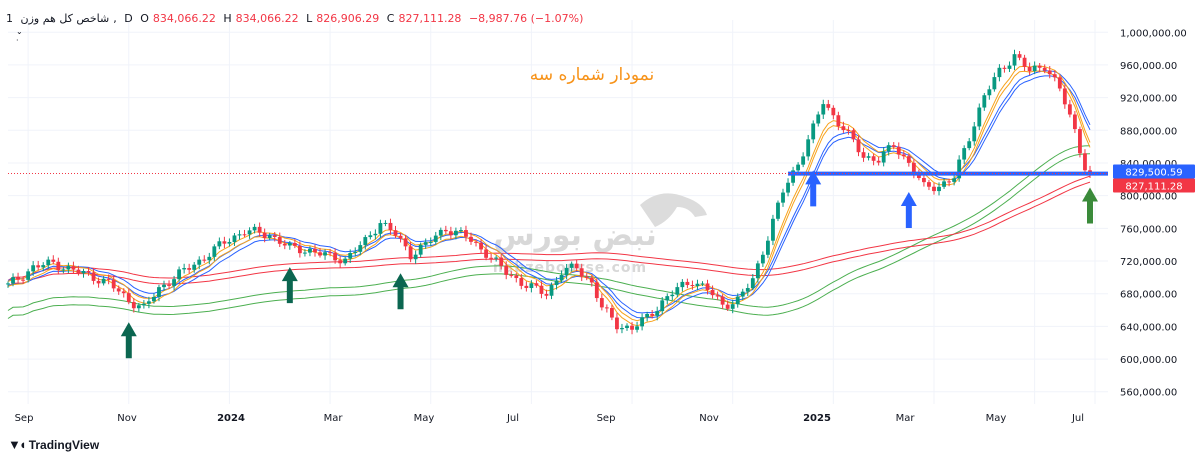 The width and height of the screenshot is (1200, 460). I want to click on collapse-indicator-icon: ⌄, so click(19, 31).